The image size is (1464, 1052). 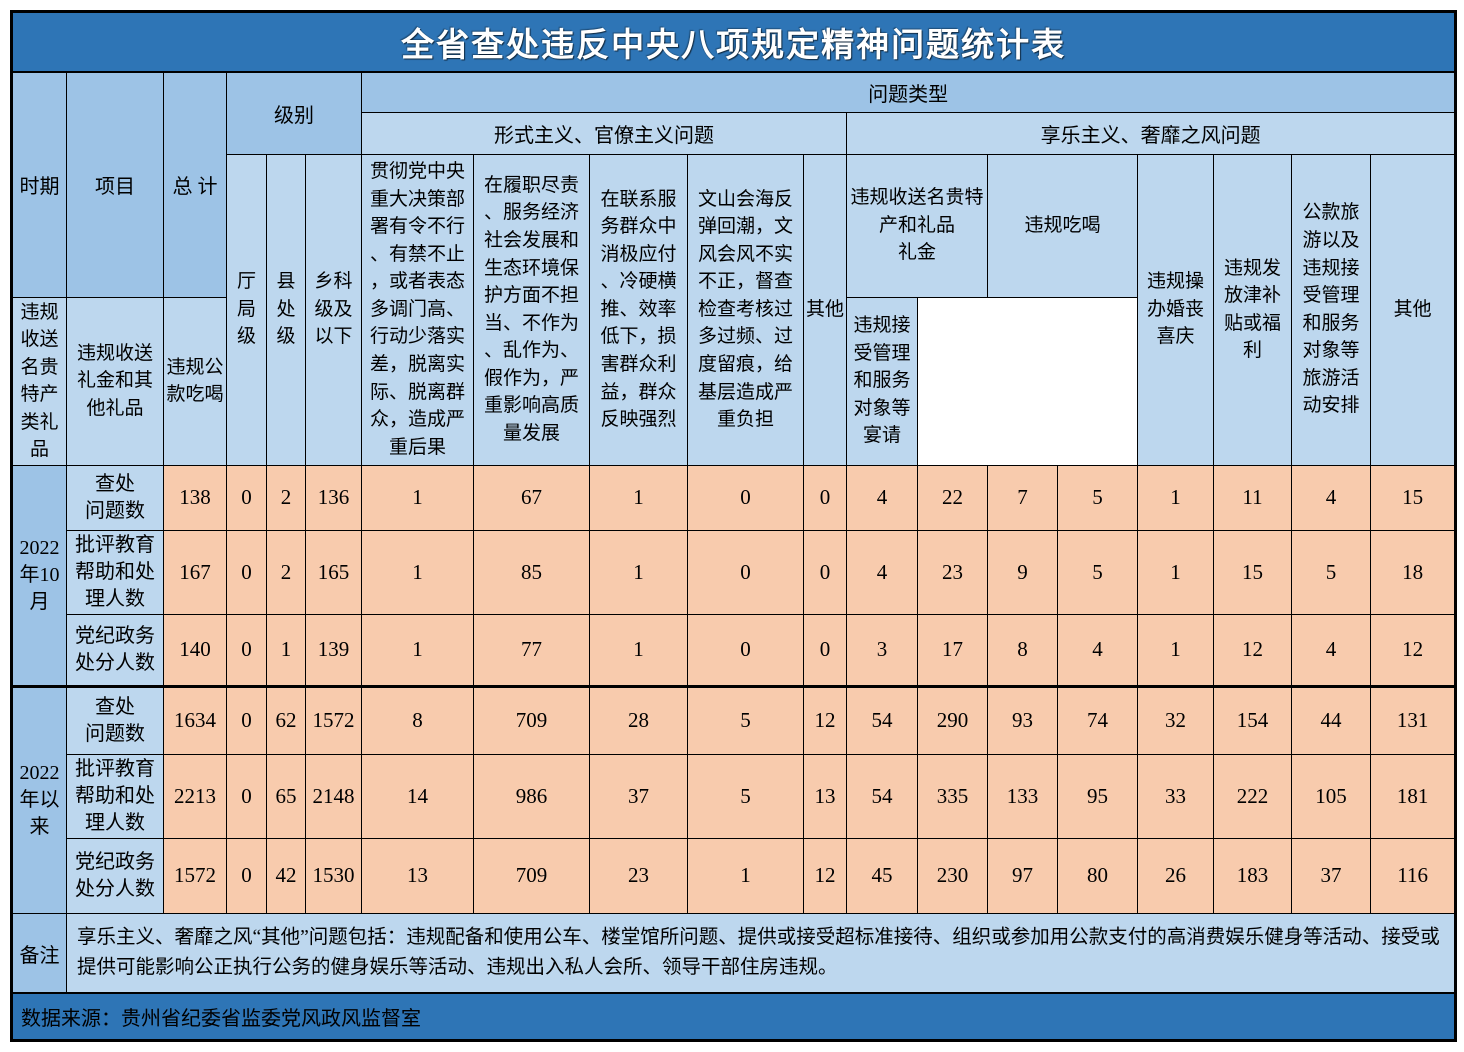 What do you see at coordinates (638, 309) in the screenshot?
I see `col-header-formalism-3: 在联系服务群众中消极应付、冷硬横推、效率低下，损害群众利益，群众反映强烈` at bounding box center [638, 309].